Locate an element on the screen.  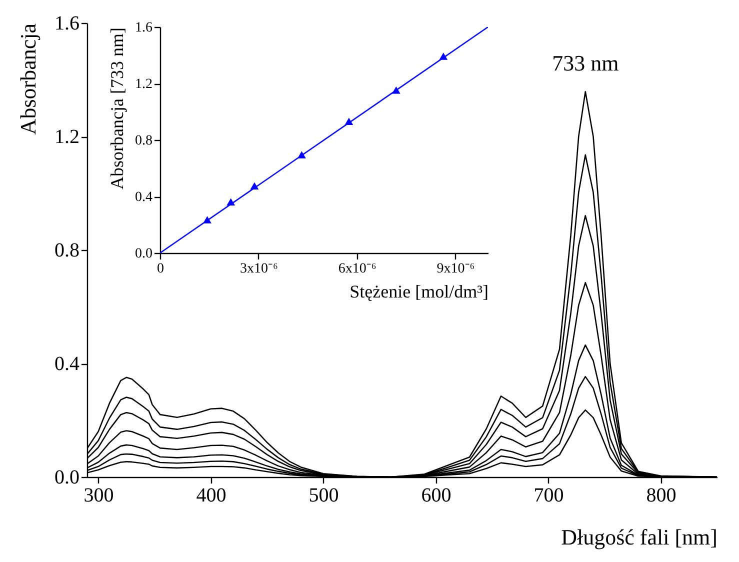
y-axis-title: Absorbancja is located at coordinates (28, 79).